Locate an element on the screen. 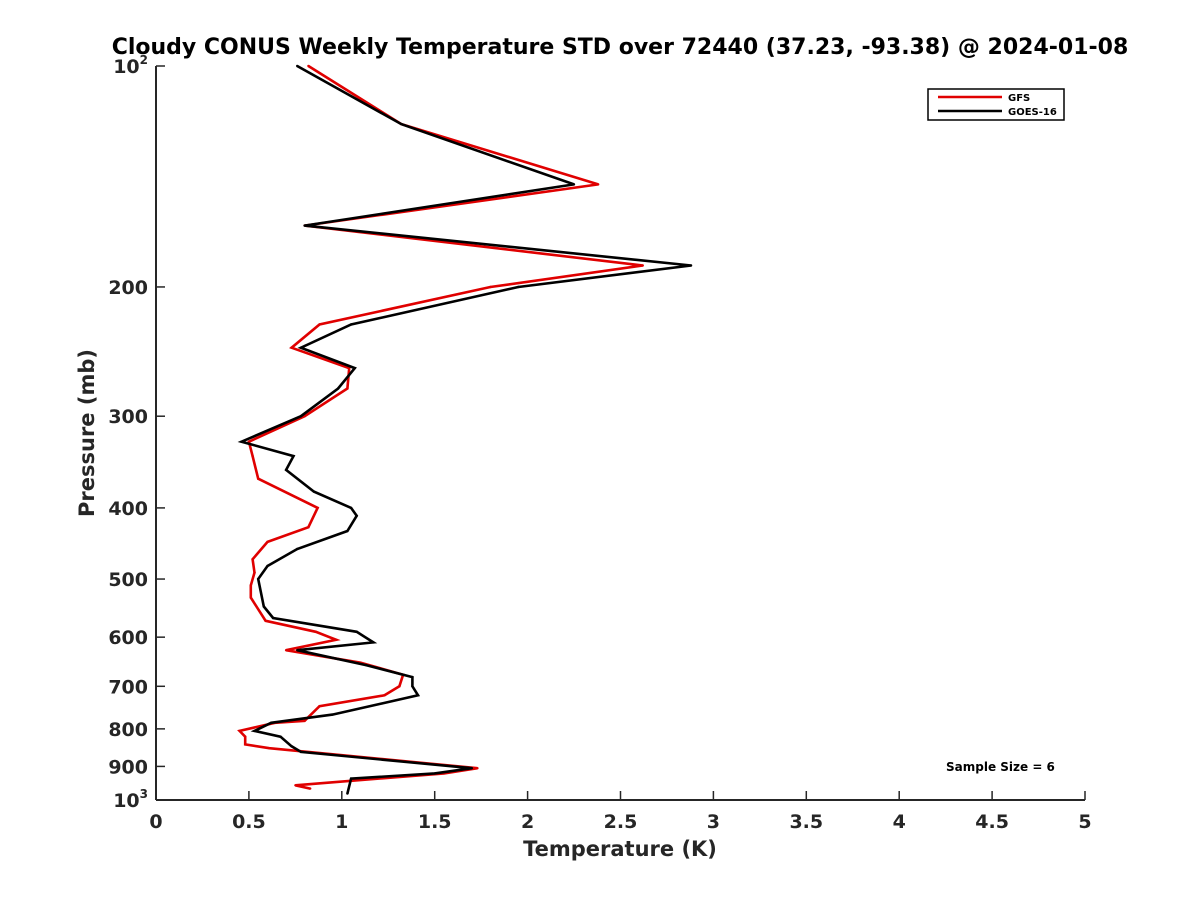  x-tick-label-5: 2.5 is located at coordinates (621, 822).